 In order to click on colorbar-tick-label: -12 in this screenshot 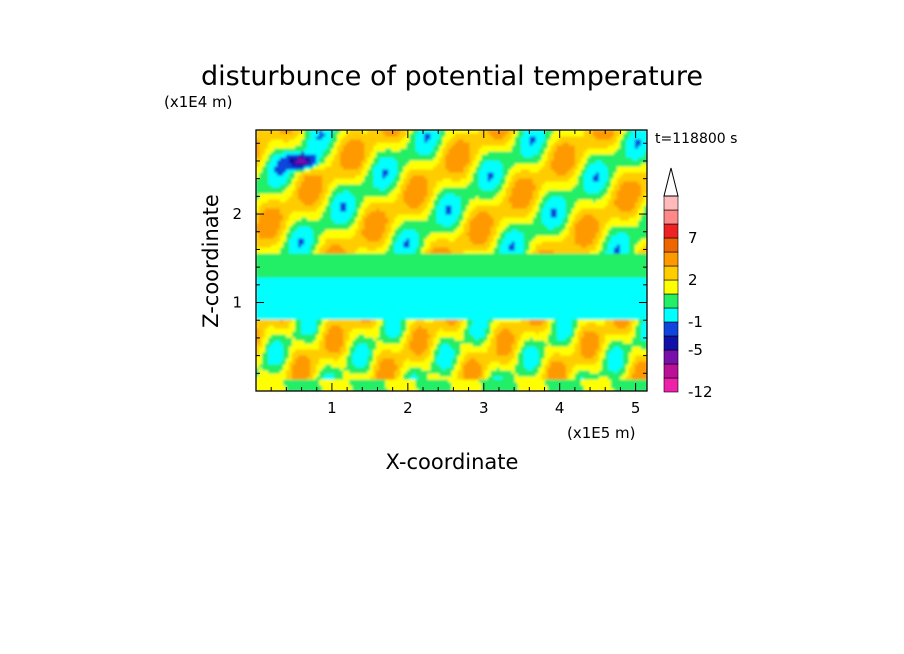, I will do `click(700, 392)`.